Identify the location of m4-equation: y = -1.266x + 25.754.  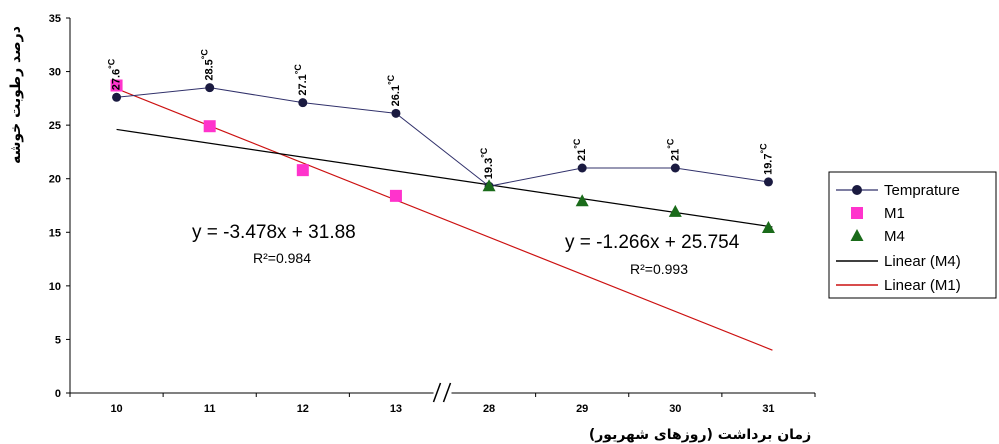
(652, 242).